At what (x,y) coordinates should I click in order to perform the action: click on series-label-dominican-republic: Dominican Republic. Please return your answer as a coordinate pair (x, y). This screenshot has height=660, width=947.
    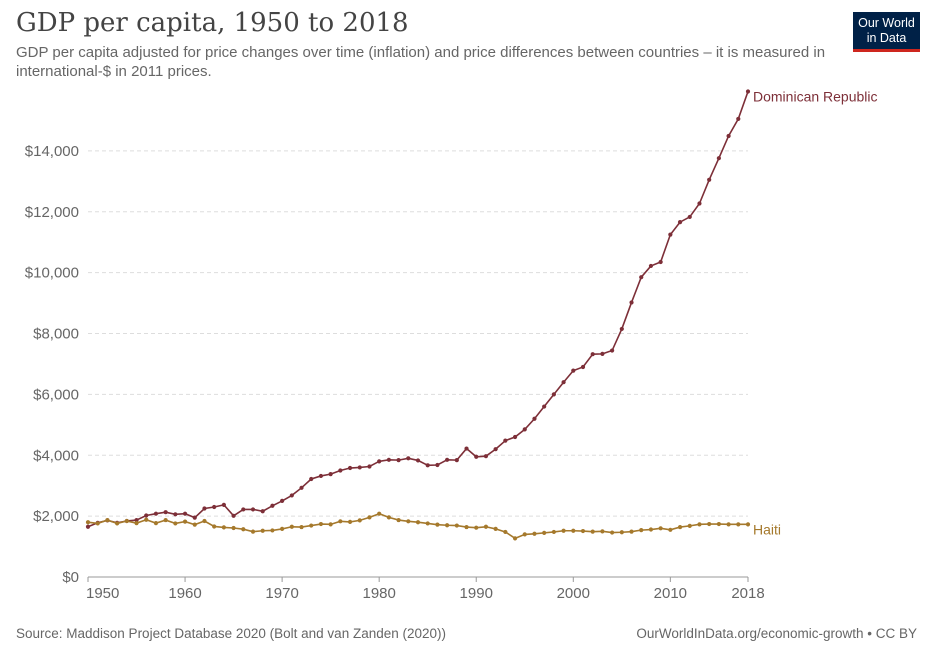
    Looking at the image, I should click on (815, 97).